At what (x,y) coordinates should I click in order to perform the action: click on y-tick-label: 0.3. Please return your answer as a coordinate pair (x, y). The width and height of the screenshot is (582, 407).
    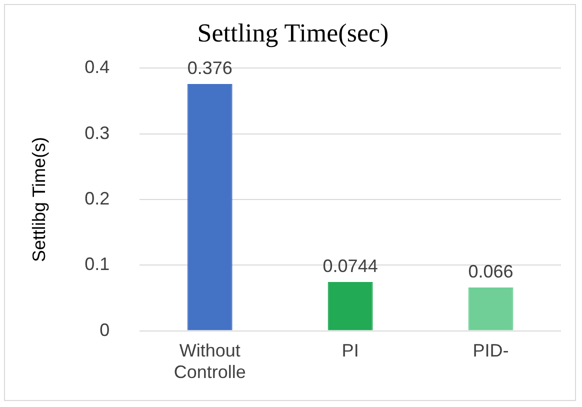
    Looking at the image, I should click on (97, 132).